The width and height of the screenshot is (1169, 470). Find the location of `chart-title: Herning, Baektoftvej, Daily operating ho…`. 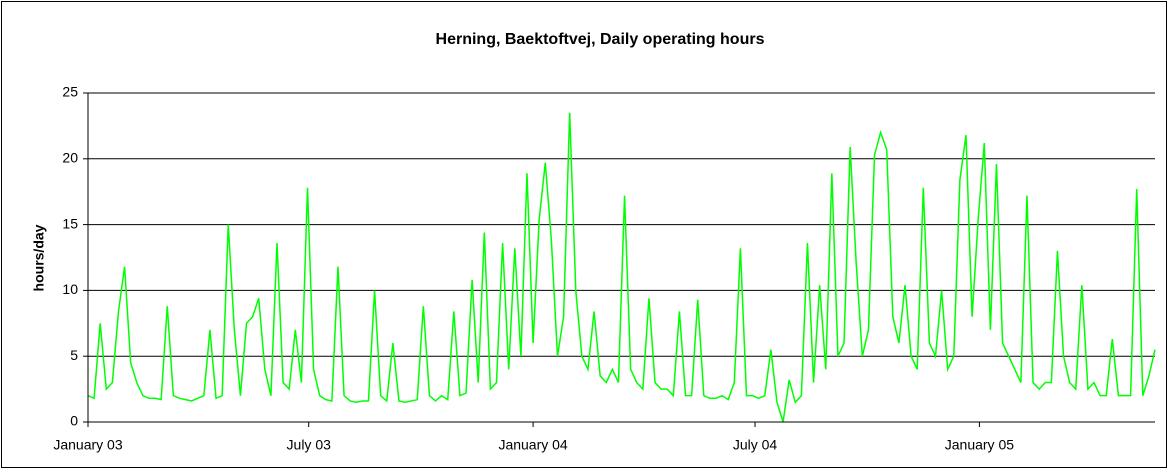

chart-title: Herning, Baektoftvej, Daily operating ho… is located at coordinates (600, 39).